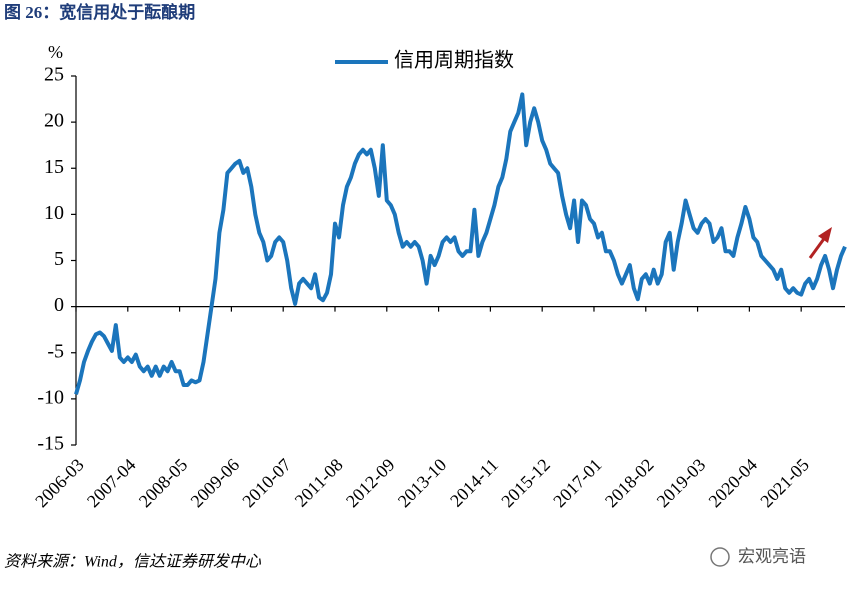  What do you see at coordinates (215, 483) in the screenshot?
I see `x-tick-label: 2009-06` at bounding box center [215, 483].